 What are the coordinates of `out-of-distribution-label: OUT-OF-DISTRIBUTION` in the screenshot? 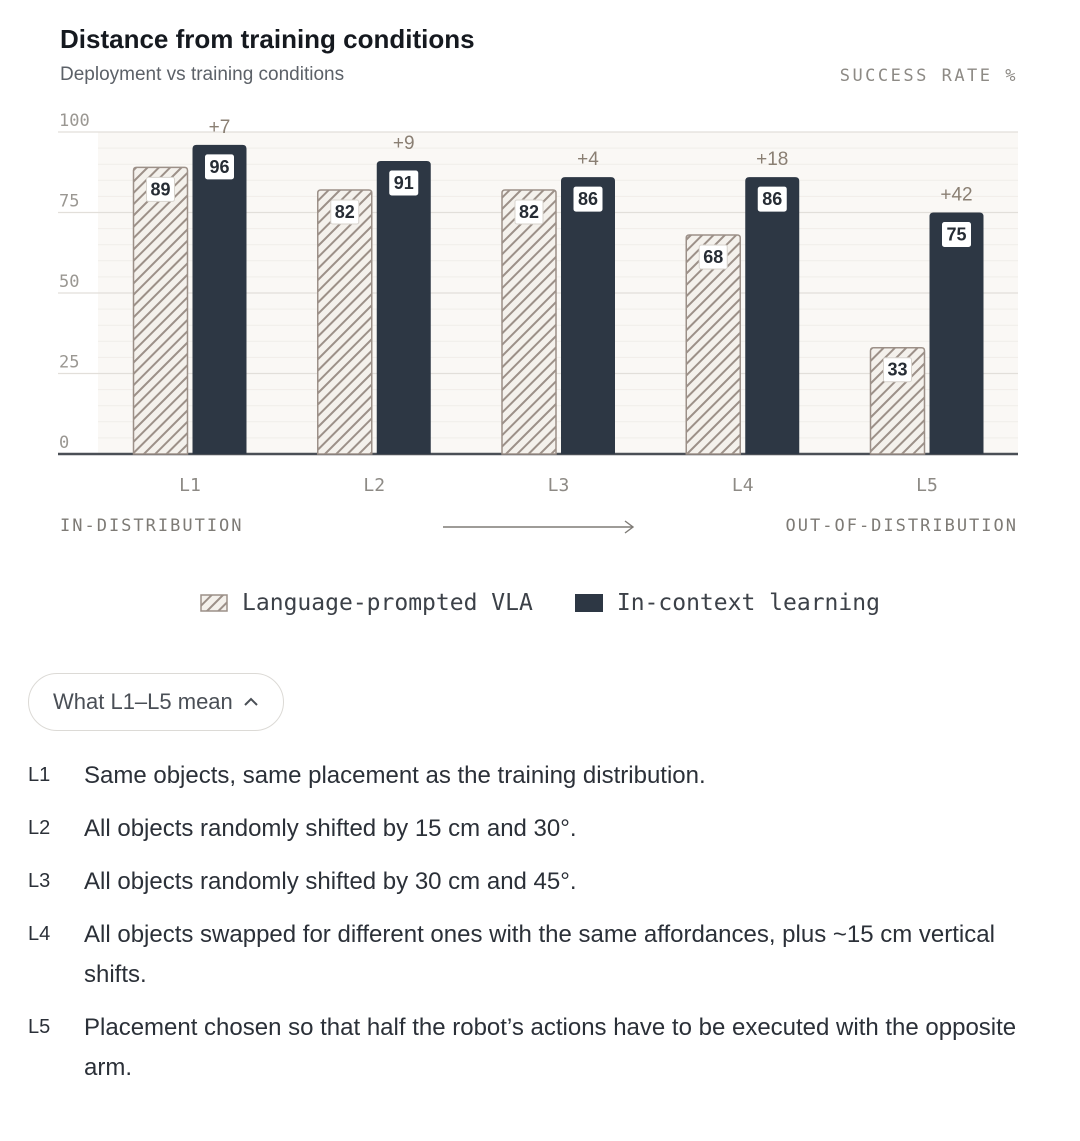 It's located at (901, 526).